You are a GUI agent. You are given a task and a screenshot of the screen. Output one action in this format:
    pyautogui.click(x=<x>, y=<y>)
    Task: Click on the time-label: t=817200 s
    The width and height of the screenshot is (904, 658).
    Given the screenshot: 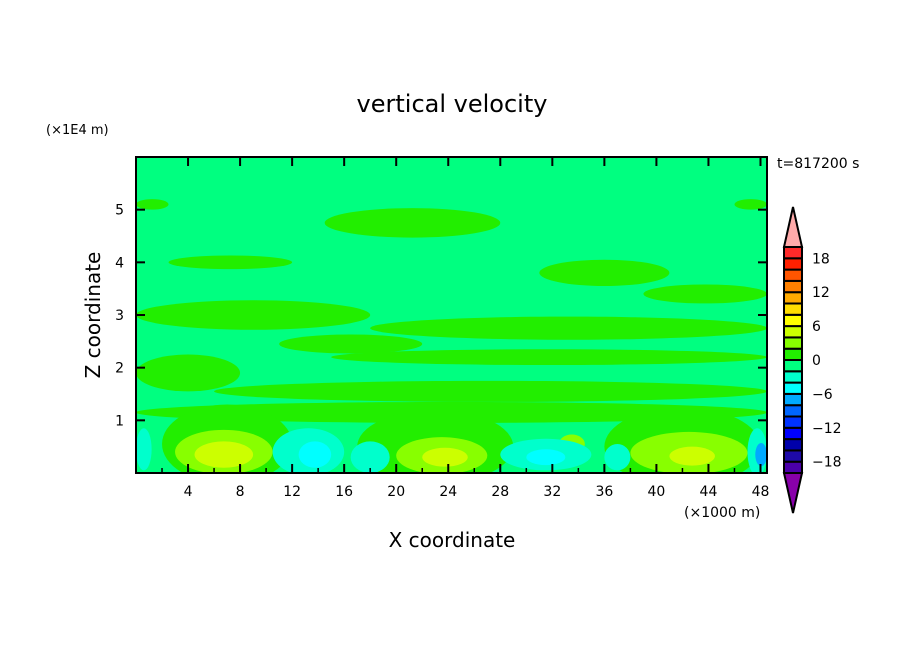 What is the action you would take?
    pyautogui.click(x=818, y=164)
    